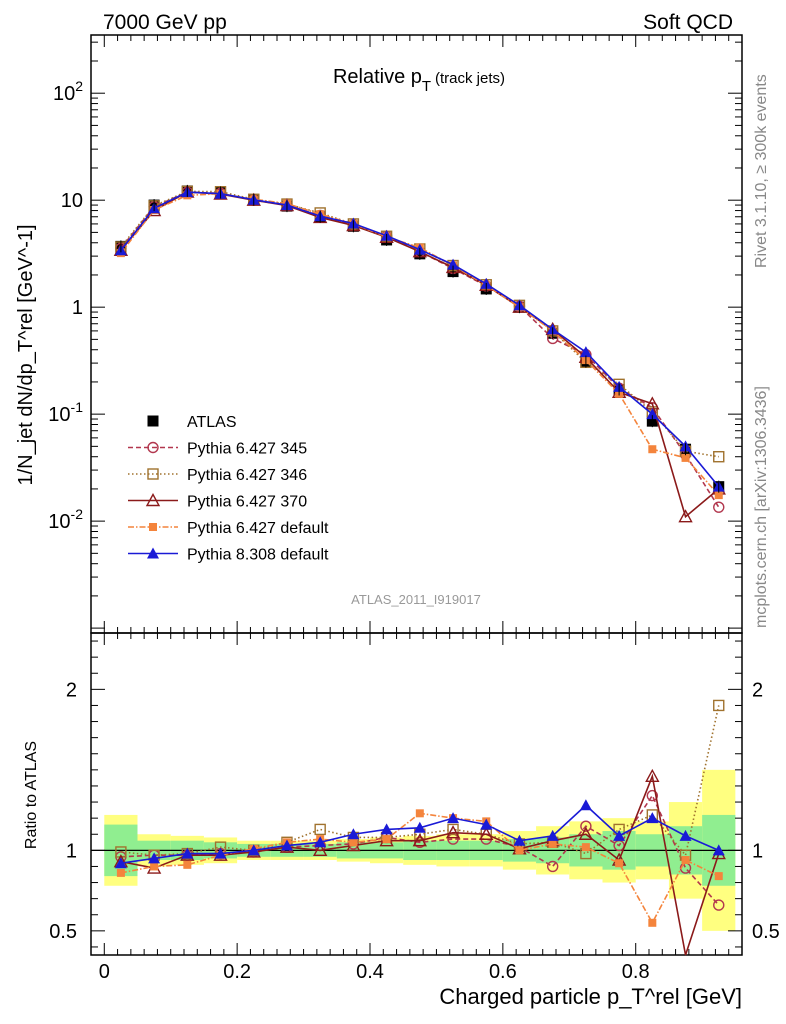 The width and height of the screenshot is (786, 1024). I want to click on legend-label: Pythia 6.427 default, so click(258, 528).